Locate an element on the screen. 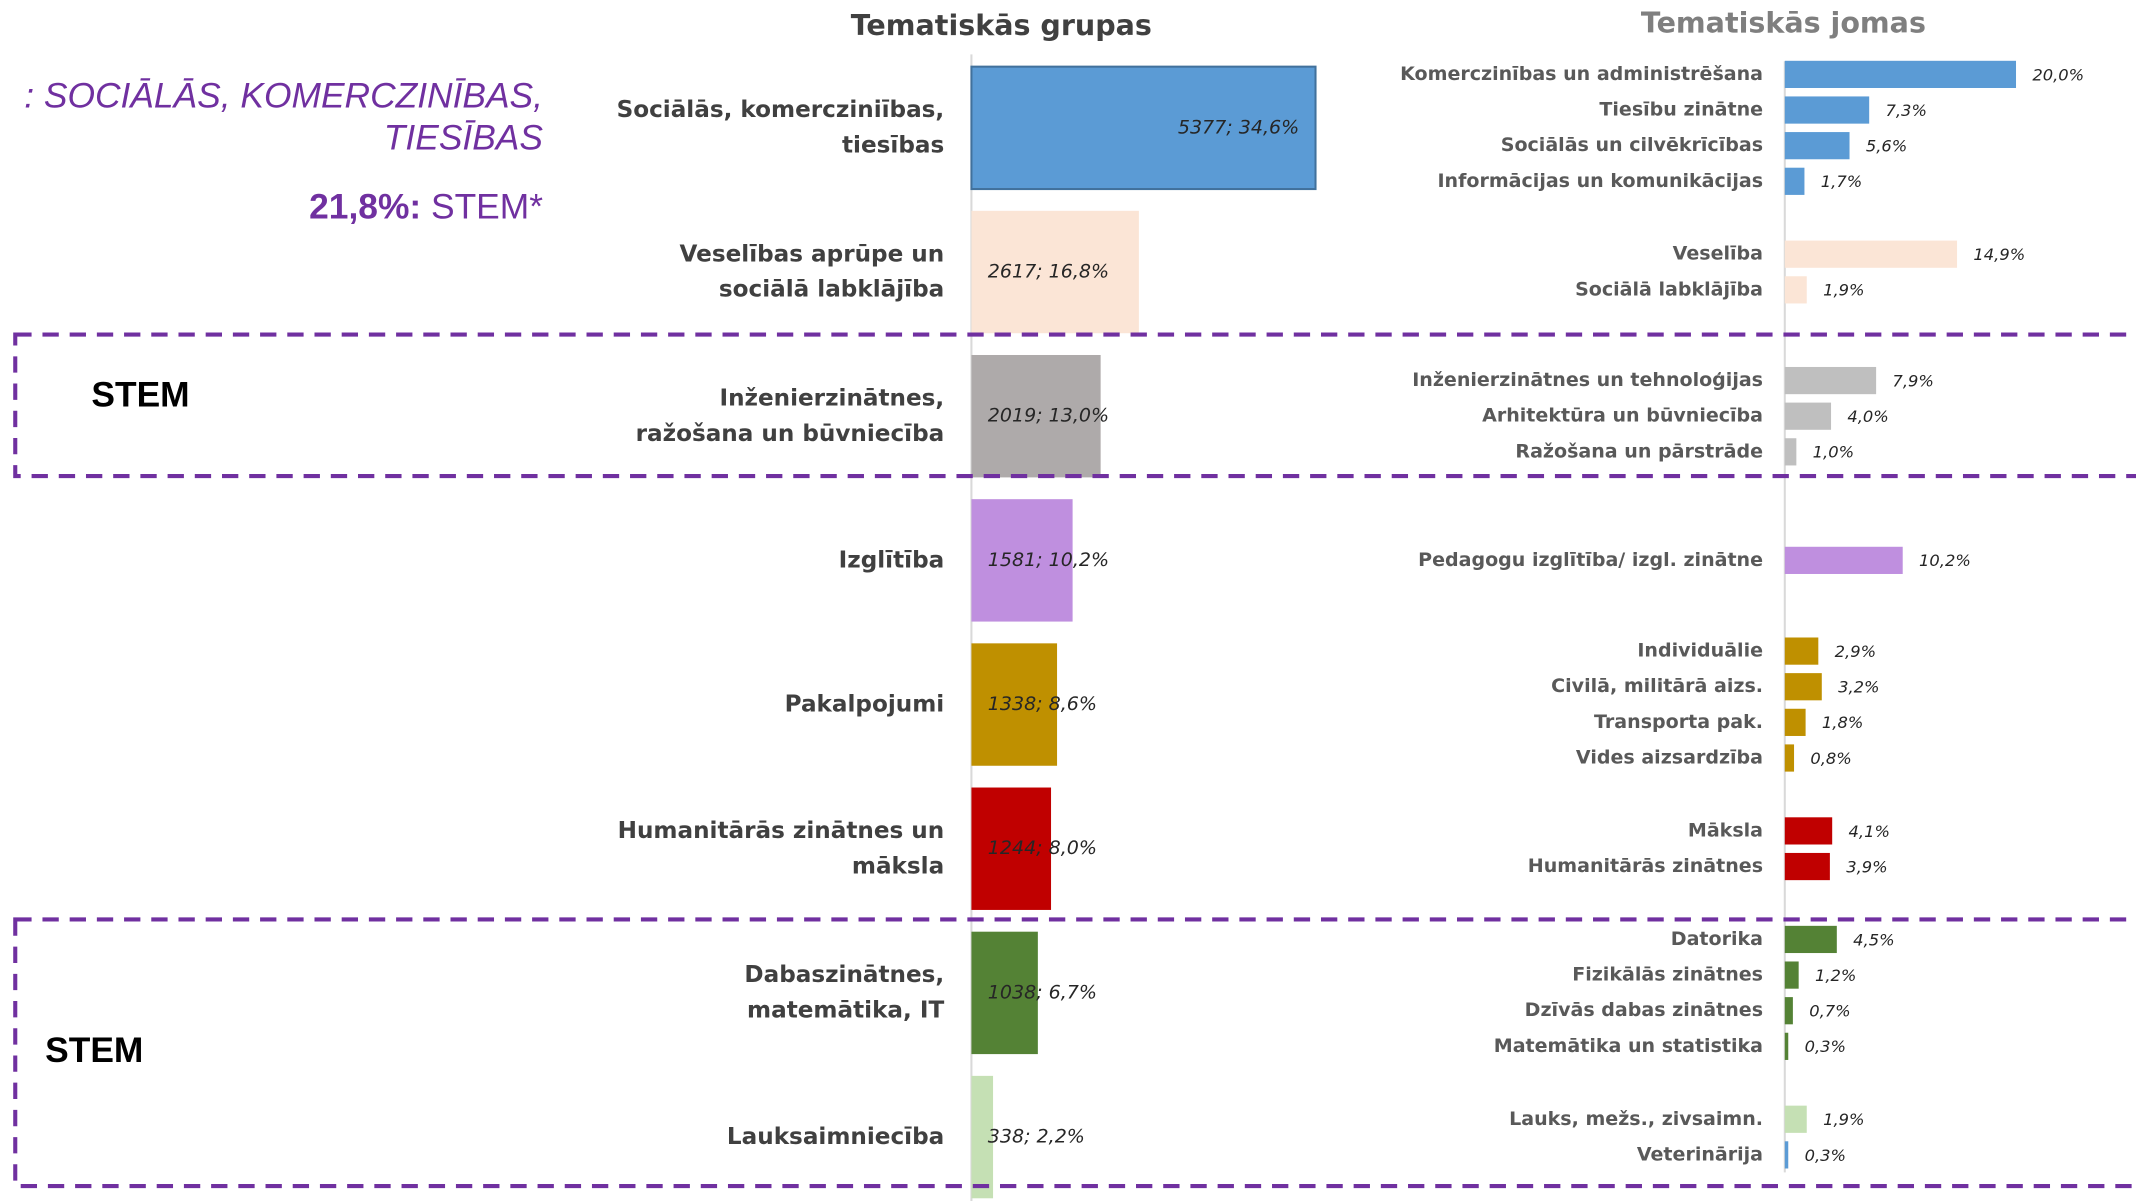 The width and height of the screenshot is (2136, 1201). headline: : SOCIĀLĀS, KOMERCZINĪBAS, is located at coordinates (283, 95).